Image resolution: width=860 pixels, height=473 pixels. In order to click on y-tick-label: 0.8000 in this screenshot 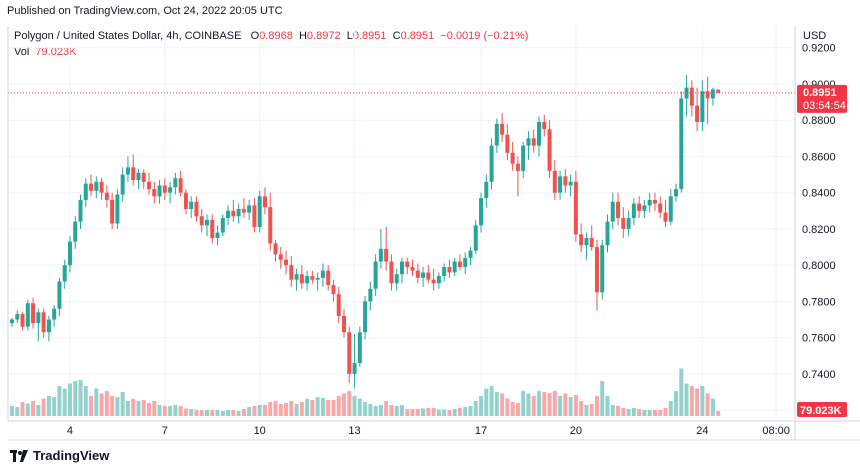, I will do `click(819, 266)`.